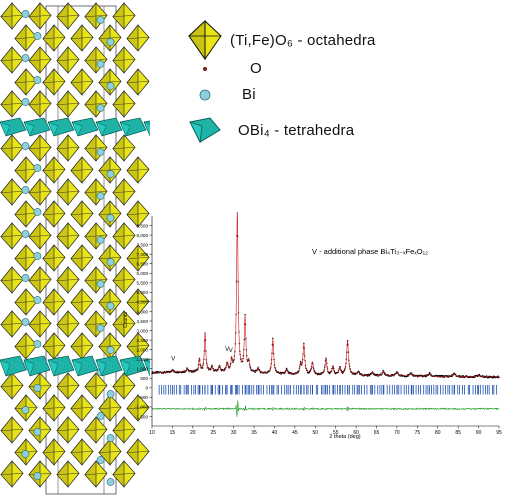 The height and width of the screenshot is (503, 507). I want to click on oxygen-dot-icon, so click(205, 69).